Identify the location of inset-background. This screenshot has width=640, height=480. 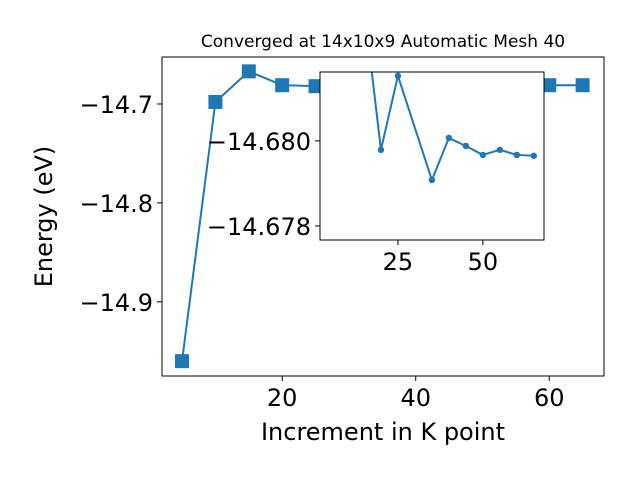
(432, 156).